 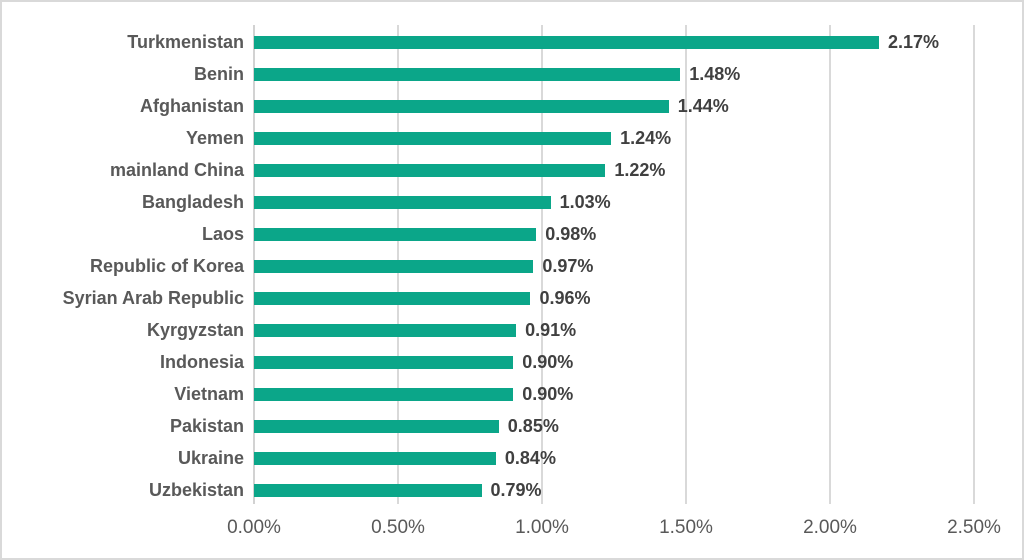 What do you see at coordinates (209, 394) in the screenshot?
I see `category-label: Vietnam` at bounding box center [209, 394].